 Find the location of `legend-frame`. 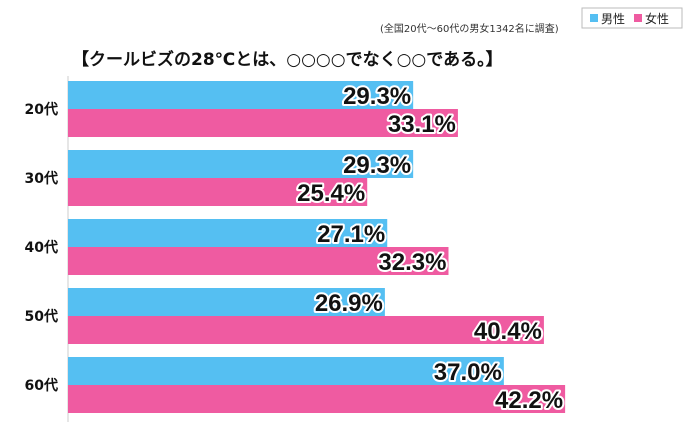

legend-frame is located at coordinates (632, 18).